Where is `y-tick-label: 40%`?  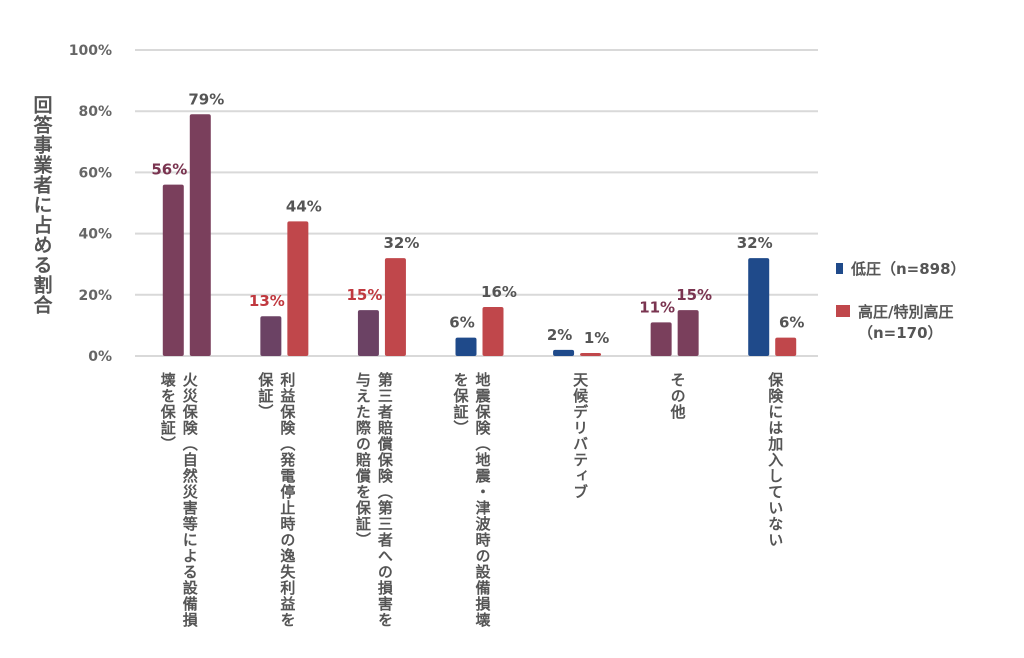 y-tick-label: 40% is located at coordinates (95, 235).